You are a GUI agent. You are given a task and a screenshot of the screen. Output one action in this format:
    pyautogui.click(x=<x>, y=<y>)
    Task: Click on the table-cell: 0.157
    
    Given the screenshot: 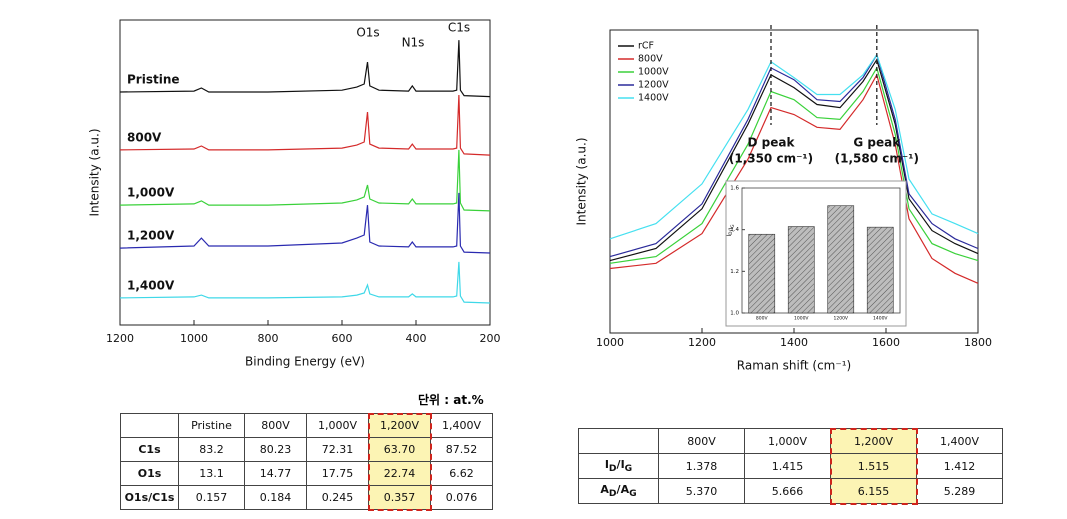 What is the action you would take?
    pyautogui.click(x=211, y=497)
    